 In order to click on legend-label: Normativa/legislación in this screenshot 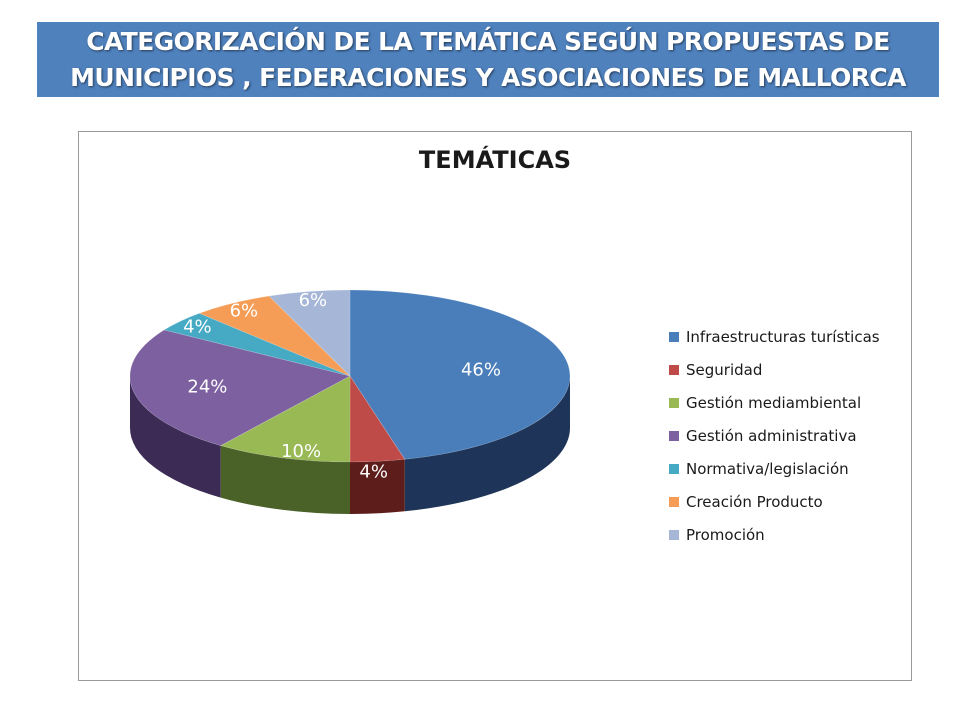, I will do `click(767, 468)`.